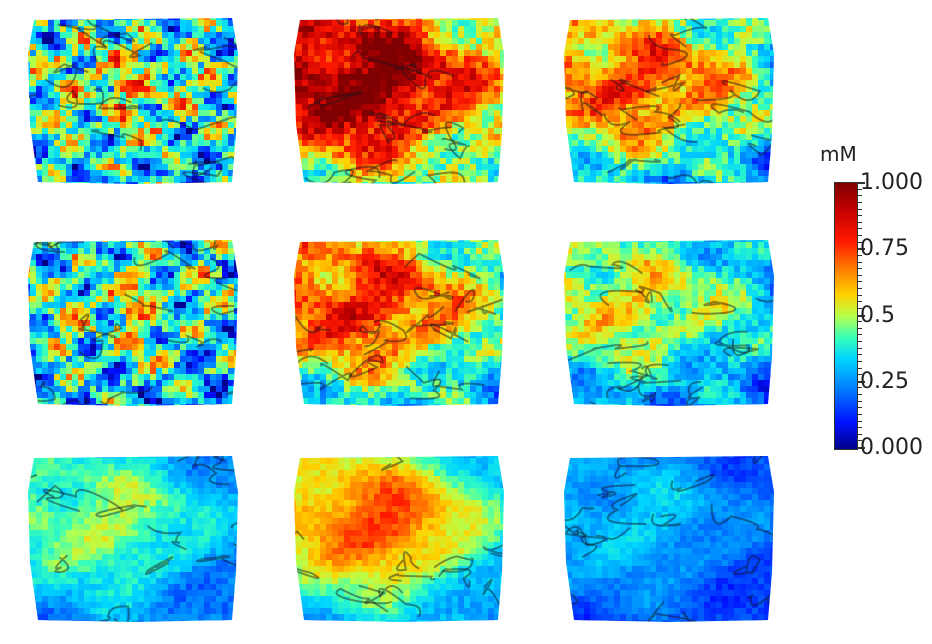  I want to click on colorbar-label-05: 0.5, so click(877, 315).